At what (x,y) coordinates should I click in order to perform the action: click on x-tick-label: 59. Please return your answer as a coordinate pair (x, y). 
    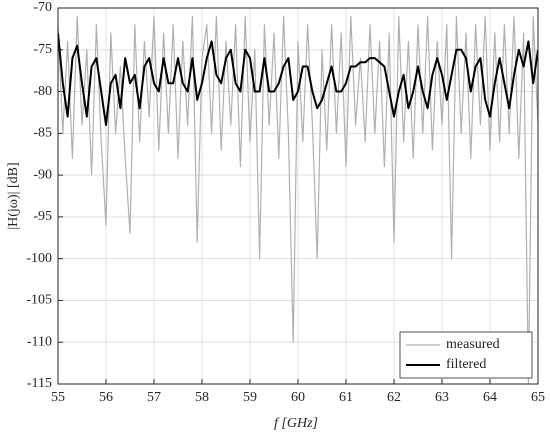
    Looking at the image, I should click on (250, 397).